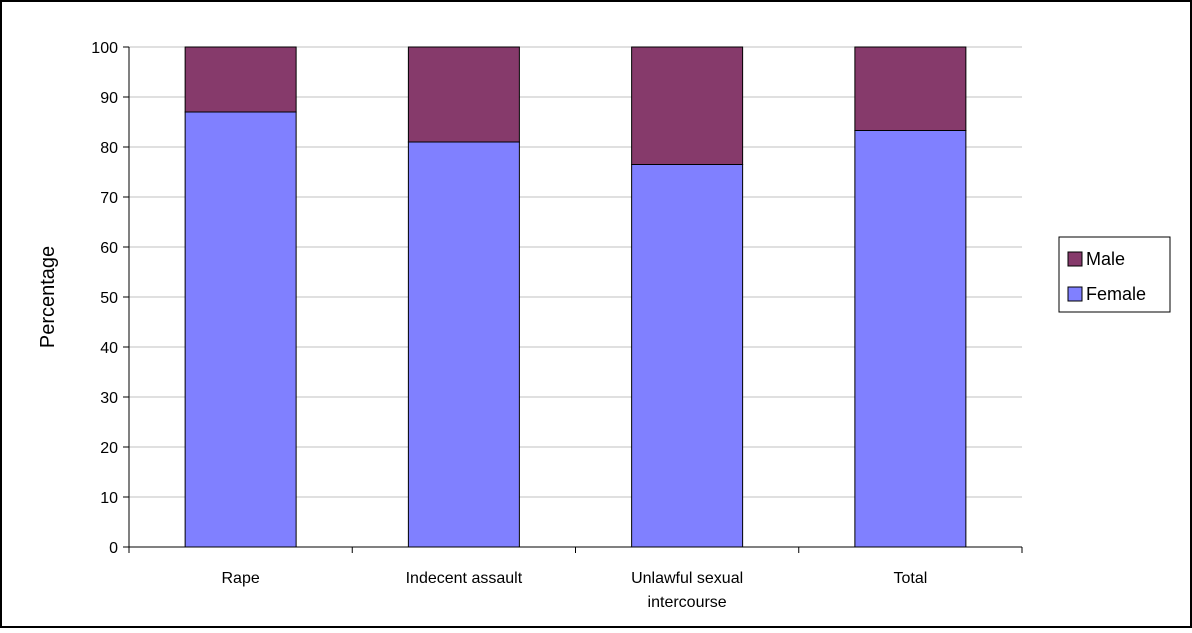  What do you see at coordinates (1075, 294) in the screenshot?
I see `legend-swatch-female` at bounding box center [1075, 294].